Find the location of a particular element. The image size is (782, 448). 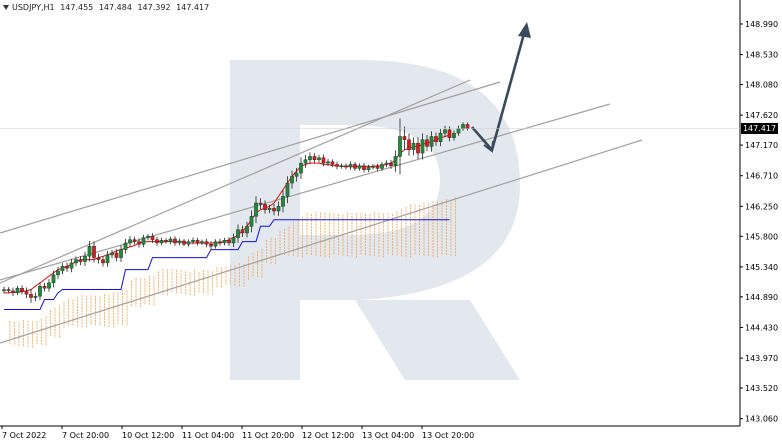

y-tick-label: 147.170 is located at coordinates (761, 145).